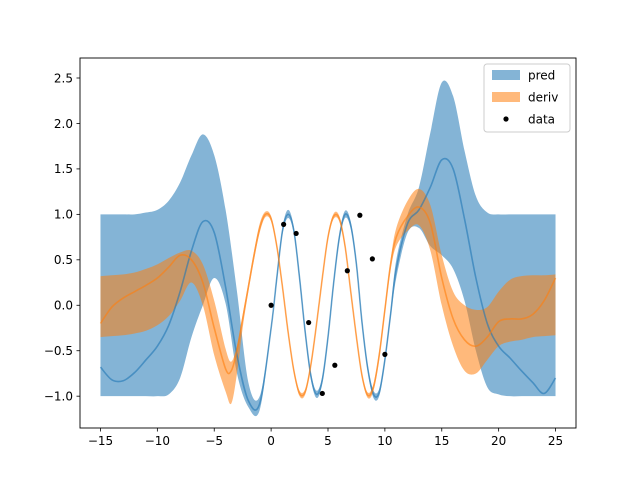 The image size is (640, 480). I want to click on legend-label-data: data, so click(541, 119).